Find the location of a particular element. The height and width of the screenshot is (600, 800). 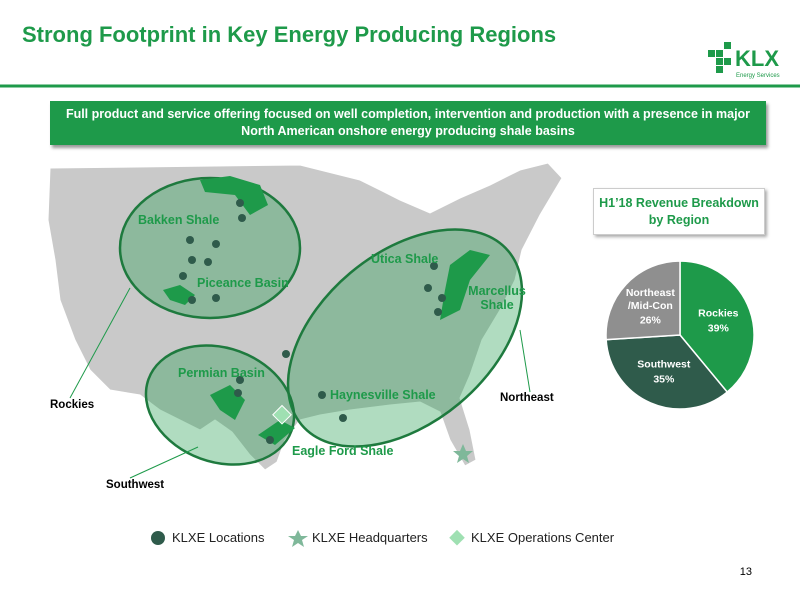

basin-label: Utica Shale is located at coordinates (405, 259).